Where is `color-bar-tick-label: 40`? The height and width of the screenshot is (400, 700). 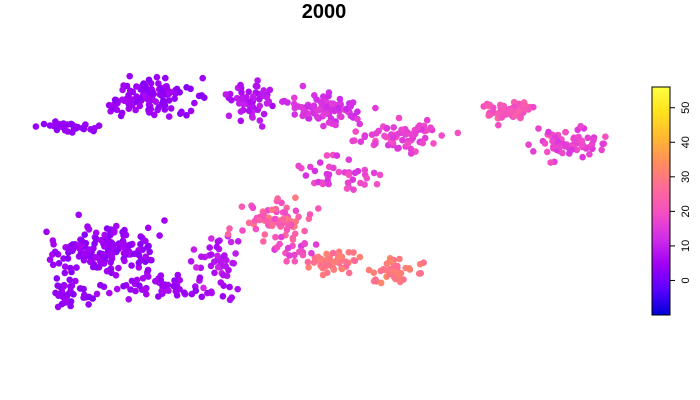
color-bar-tick-label: 40 is located at coordinates (686, 142).